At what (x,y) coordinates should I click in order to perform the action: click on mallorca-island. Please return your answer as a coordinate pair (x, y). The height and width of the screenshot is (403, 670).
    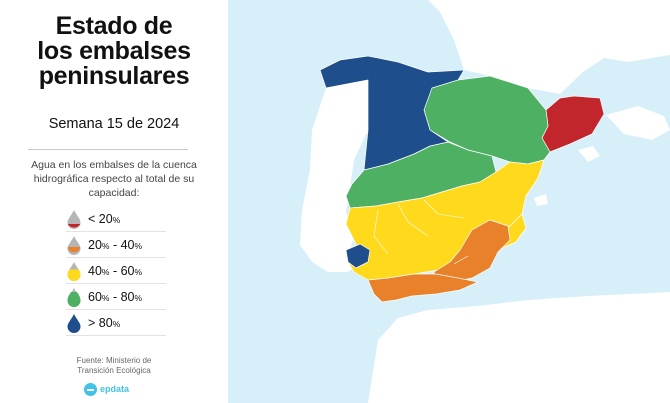
    Looking at the image, I should click on (638, 123).